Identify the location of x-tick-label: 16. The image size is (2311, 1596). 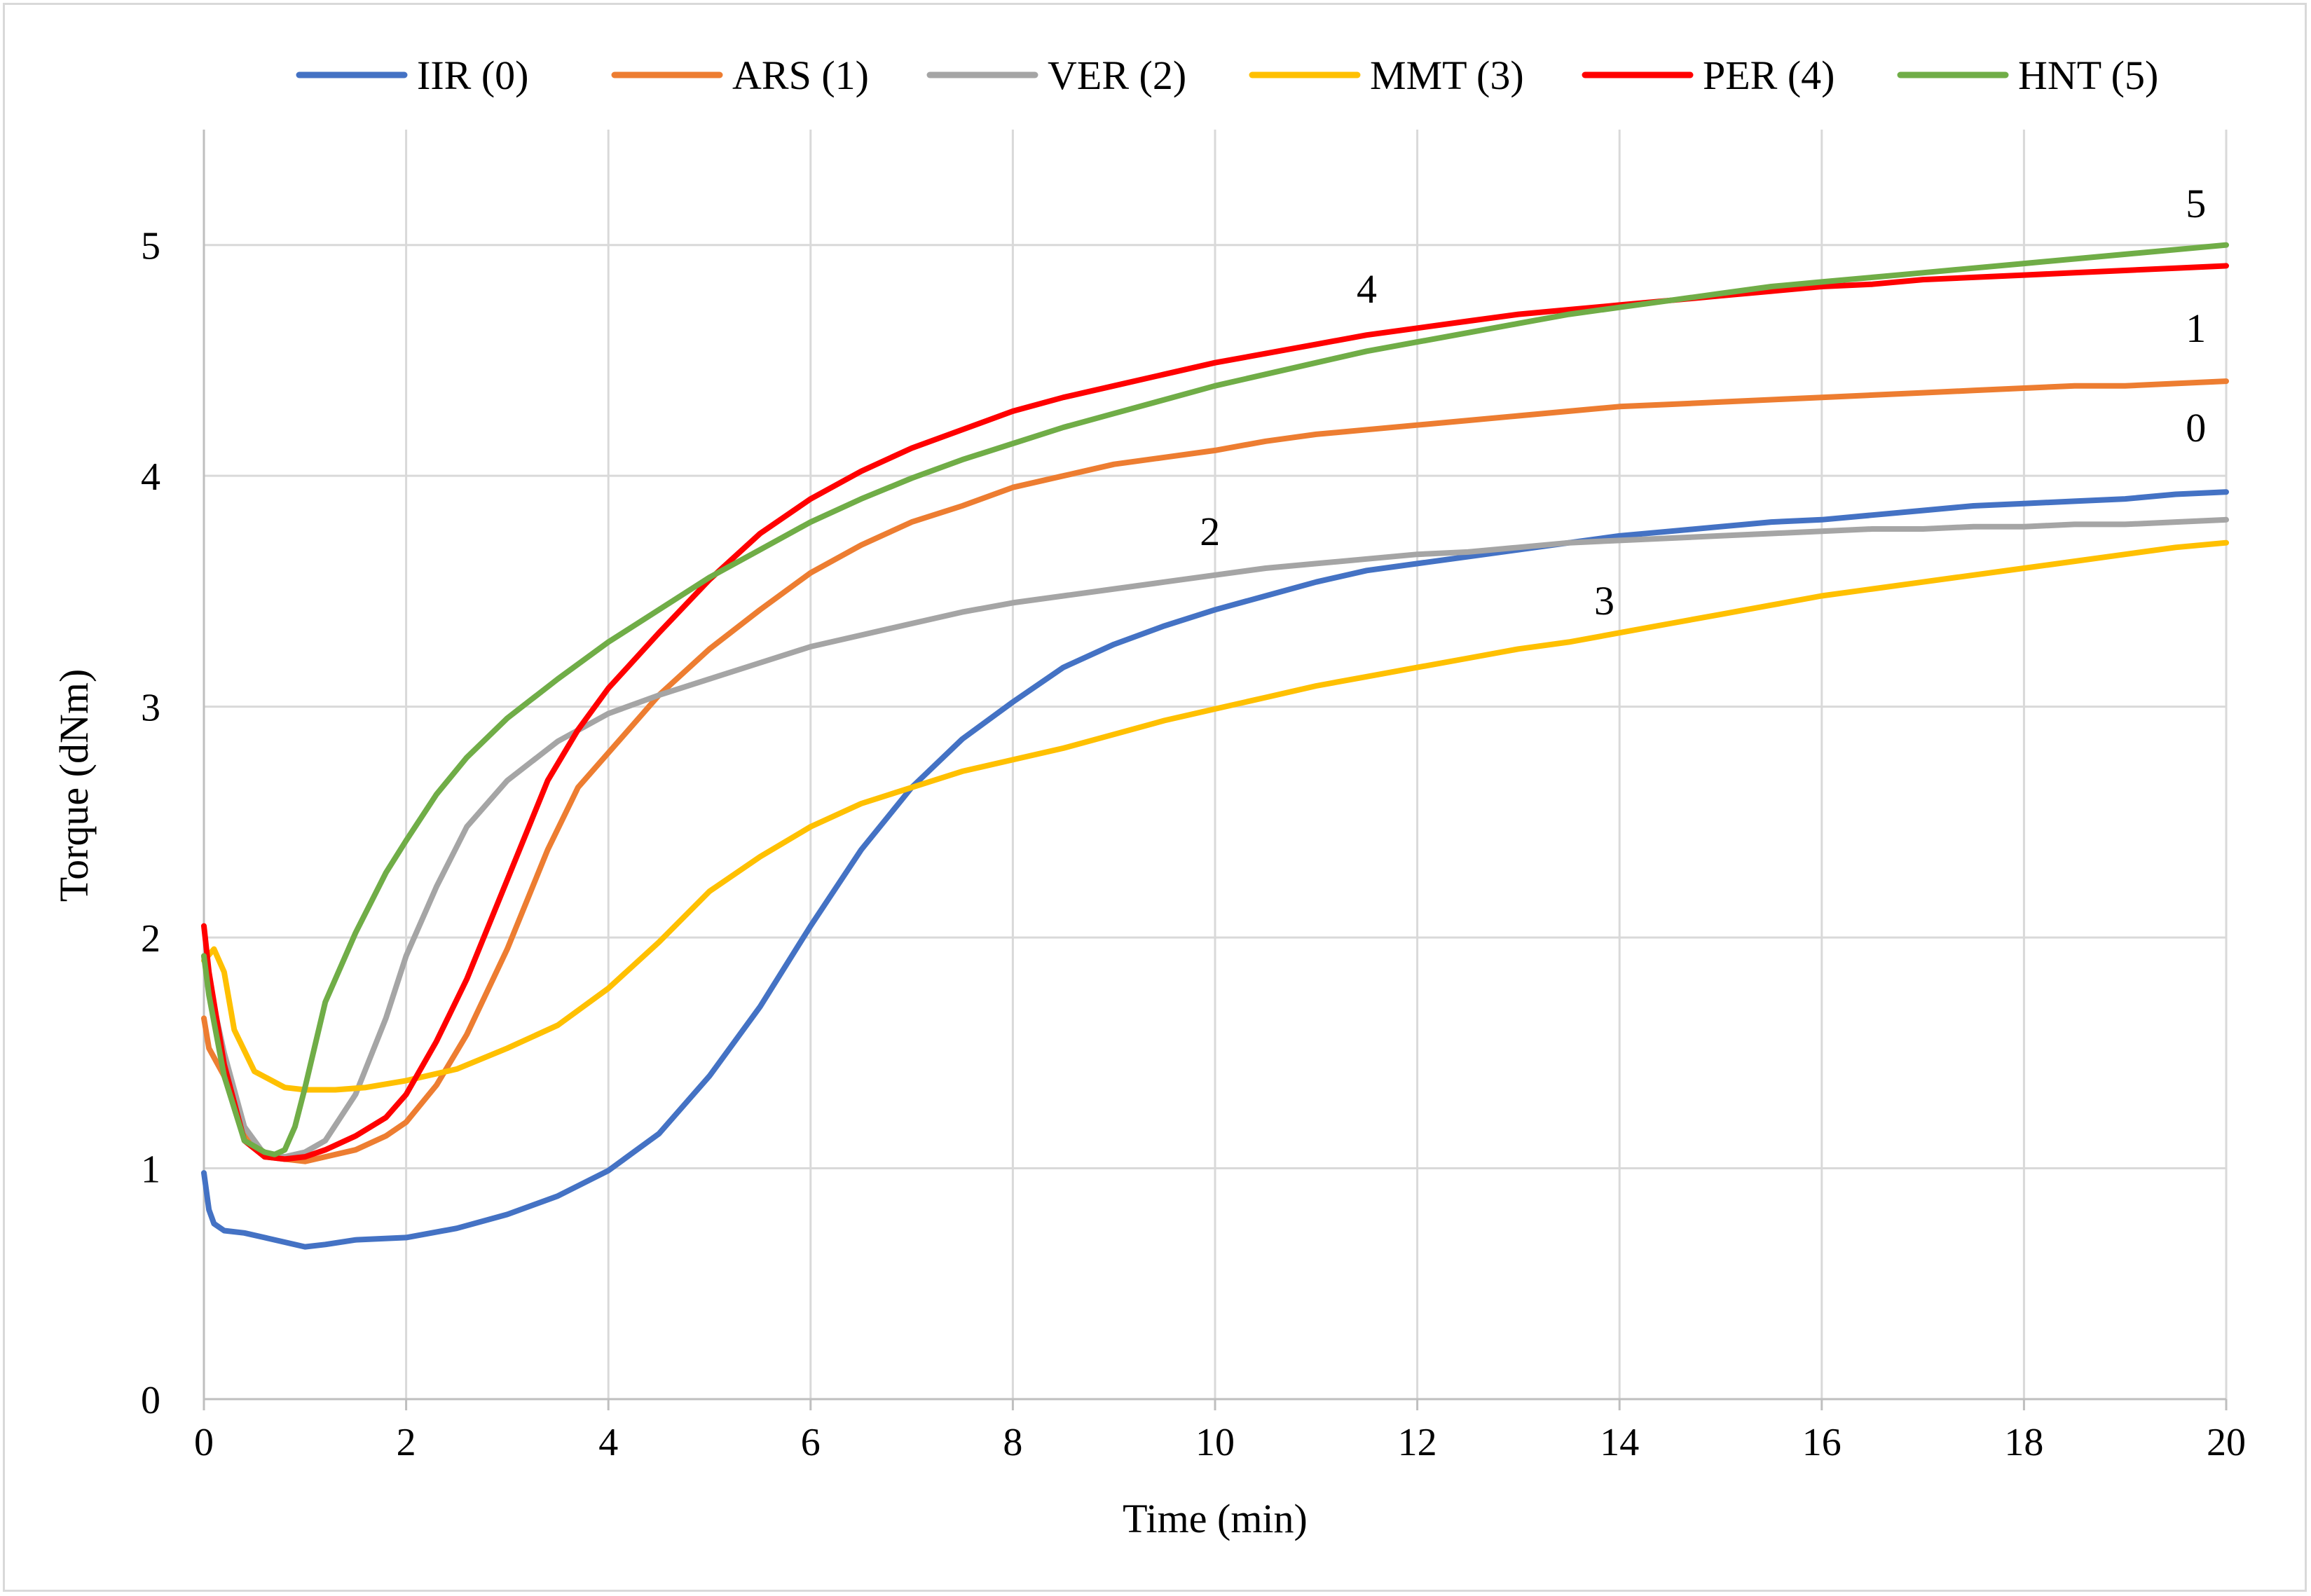
(1822, 1442).